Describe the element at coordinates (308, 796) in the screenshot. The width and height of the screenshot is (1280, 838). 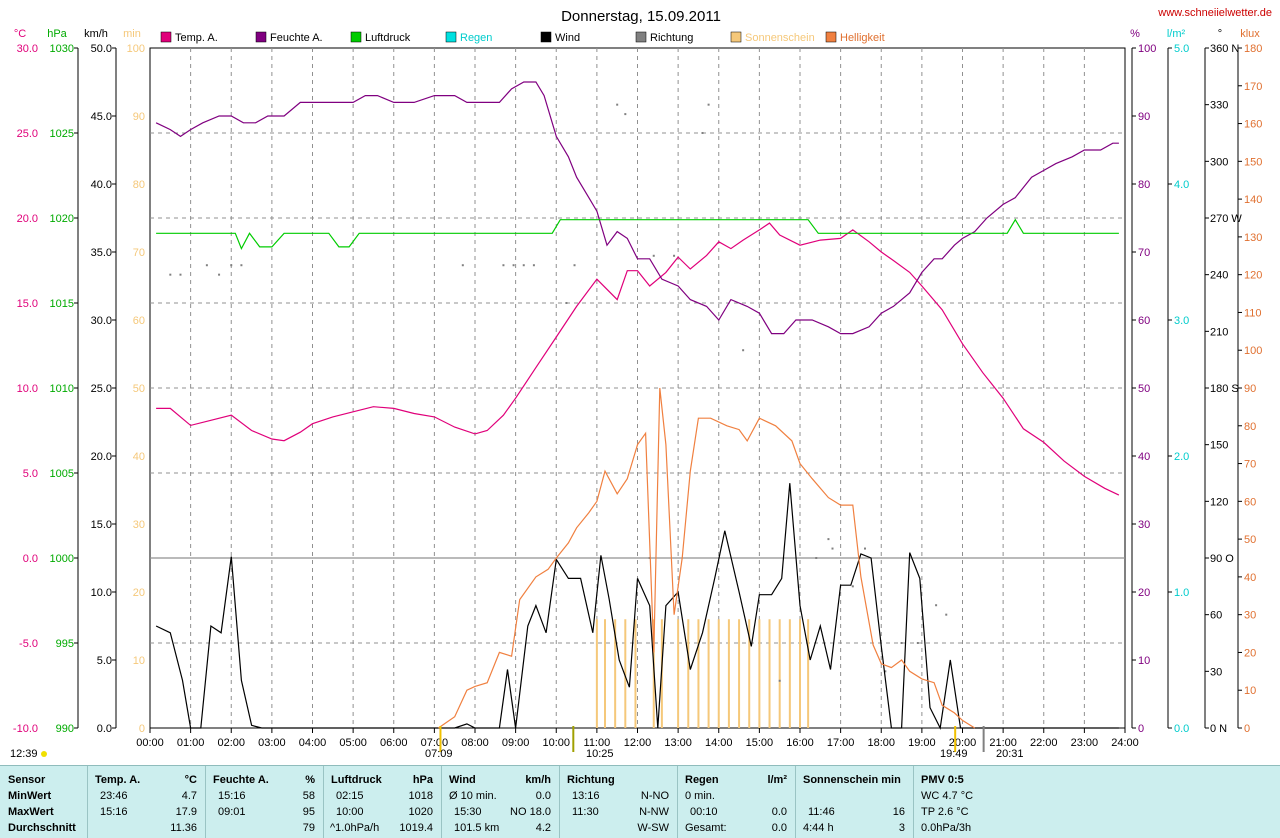
I see `stats-cell: 58` at that location.